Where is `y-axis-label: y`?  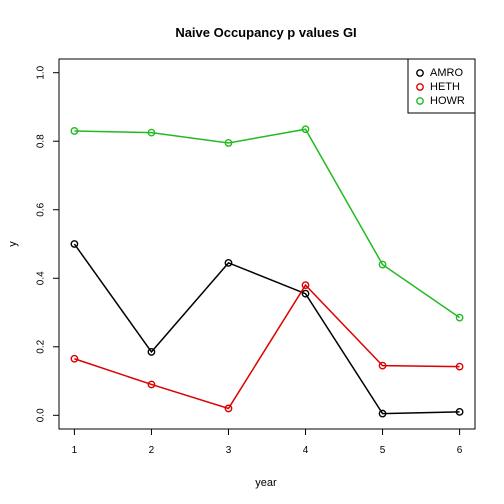
y-axis-label: y is located at coordinates (13, 244).